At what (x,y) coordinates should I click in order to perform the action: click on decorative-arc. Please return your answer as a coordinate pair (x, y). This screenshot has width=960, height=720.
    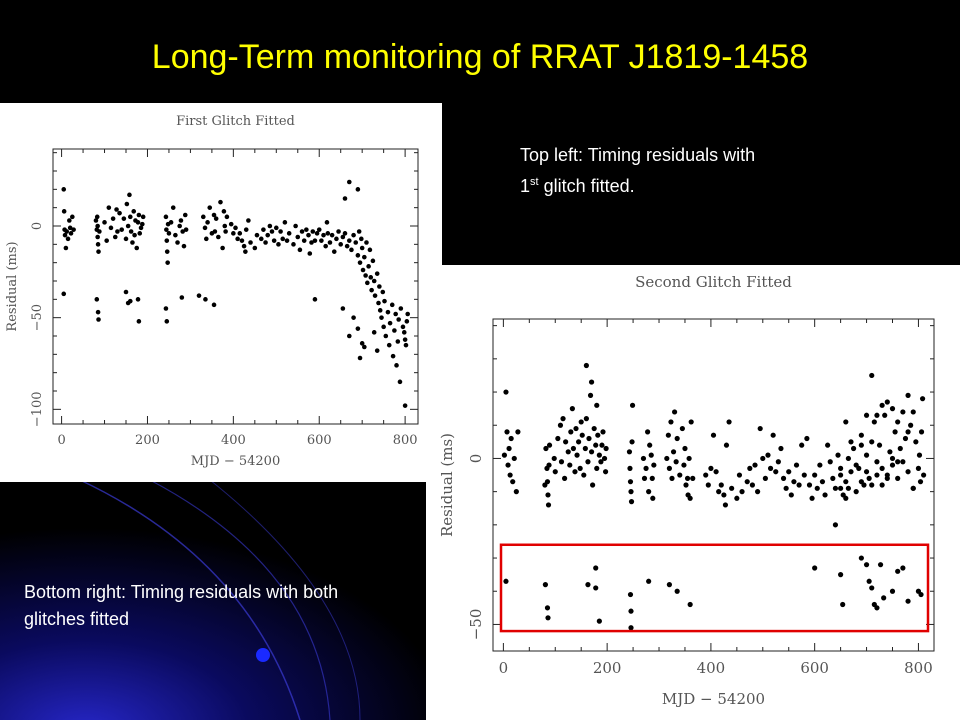
    Looking at the image, I should click on (285, 599).